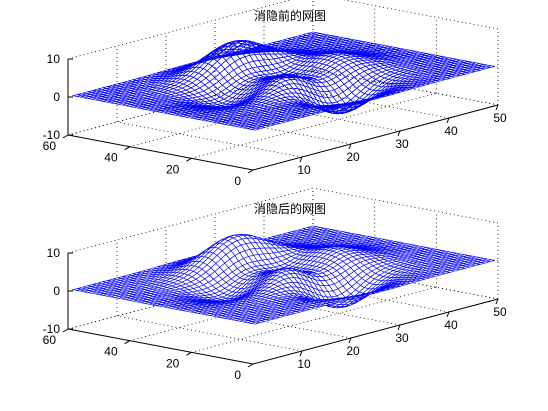 This screenshot has height=411, width=548. Describe the element at coordinates (402, 338) in the screenshot. I see `x-tick-label: 30` at that location.